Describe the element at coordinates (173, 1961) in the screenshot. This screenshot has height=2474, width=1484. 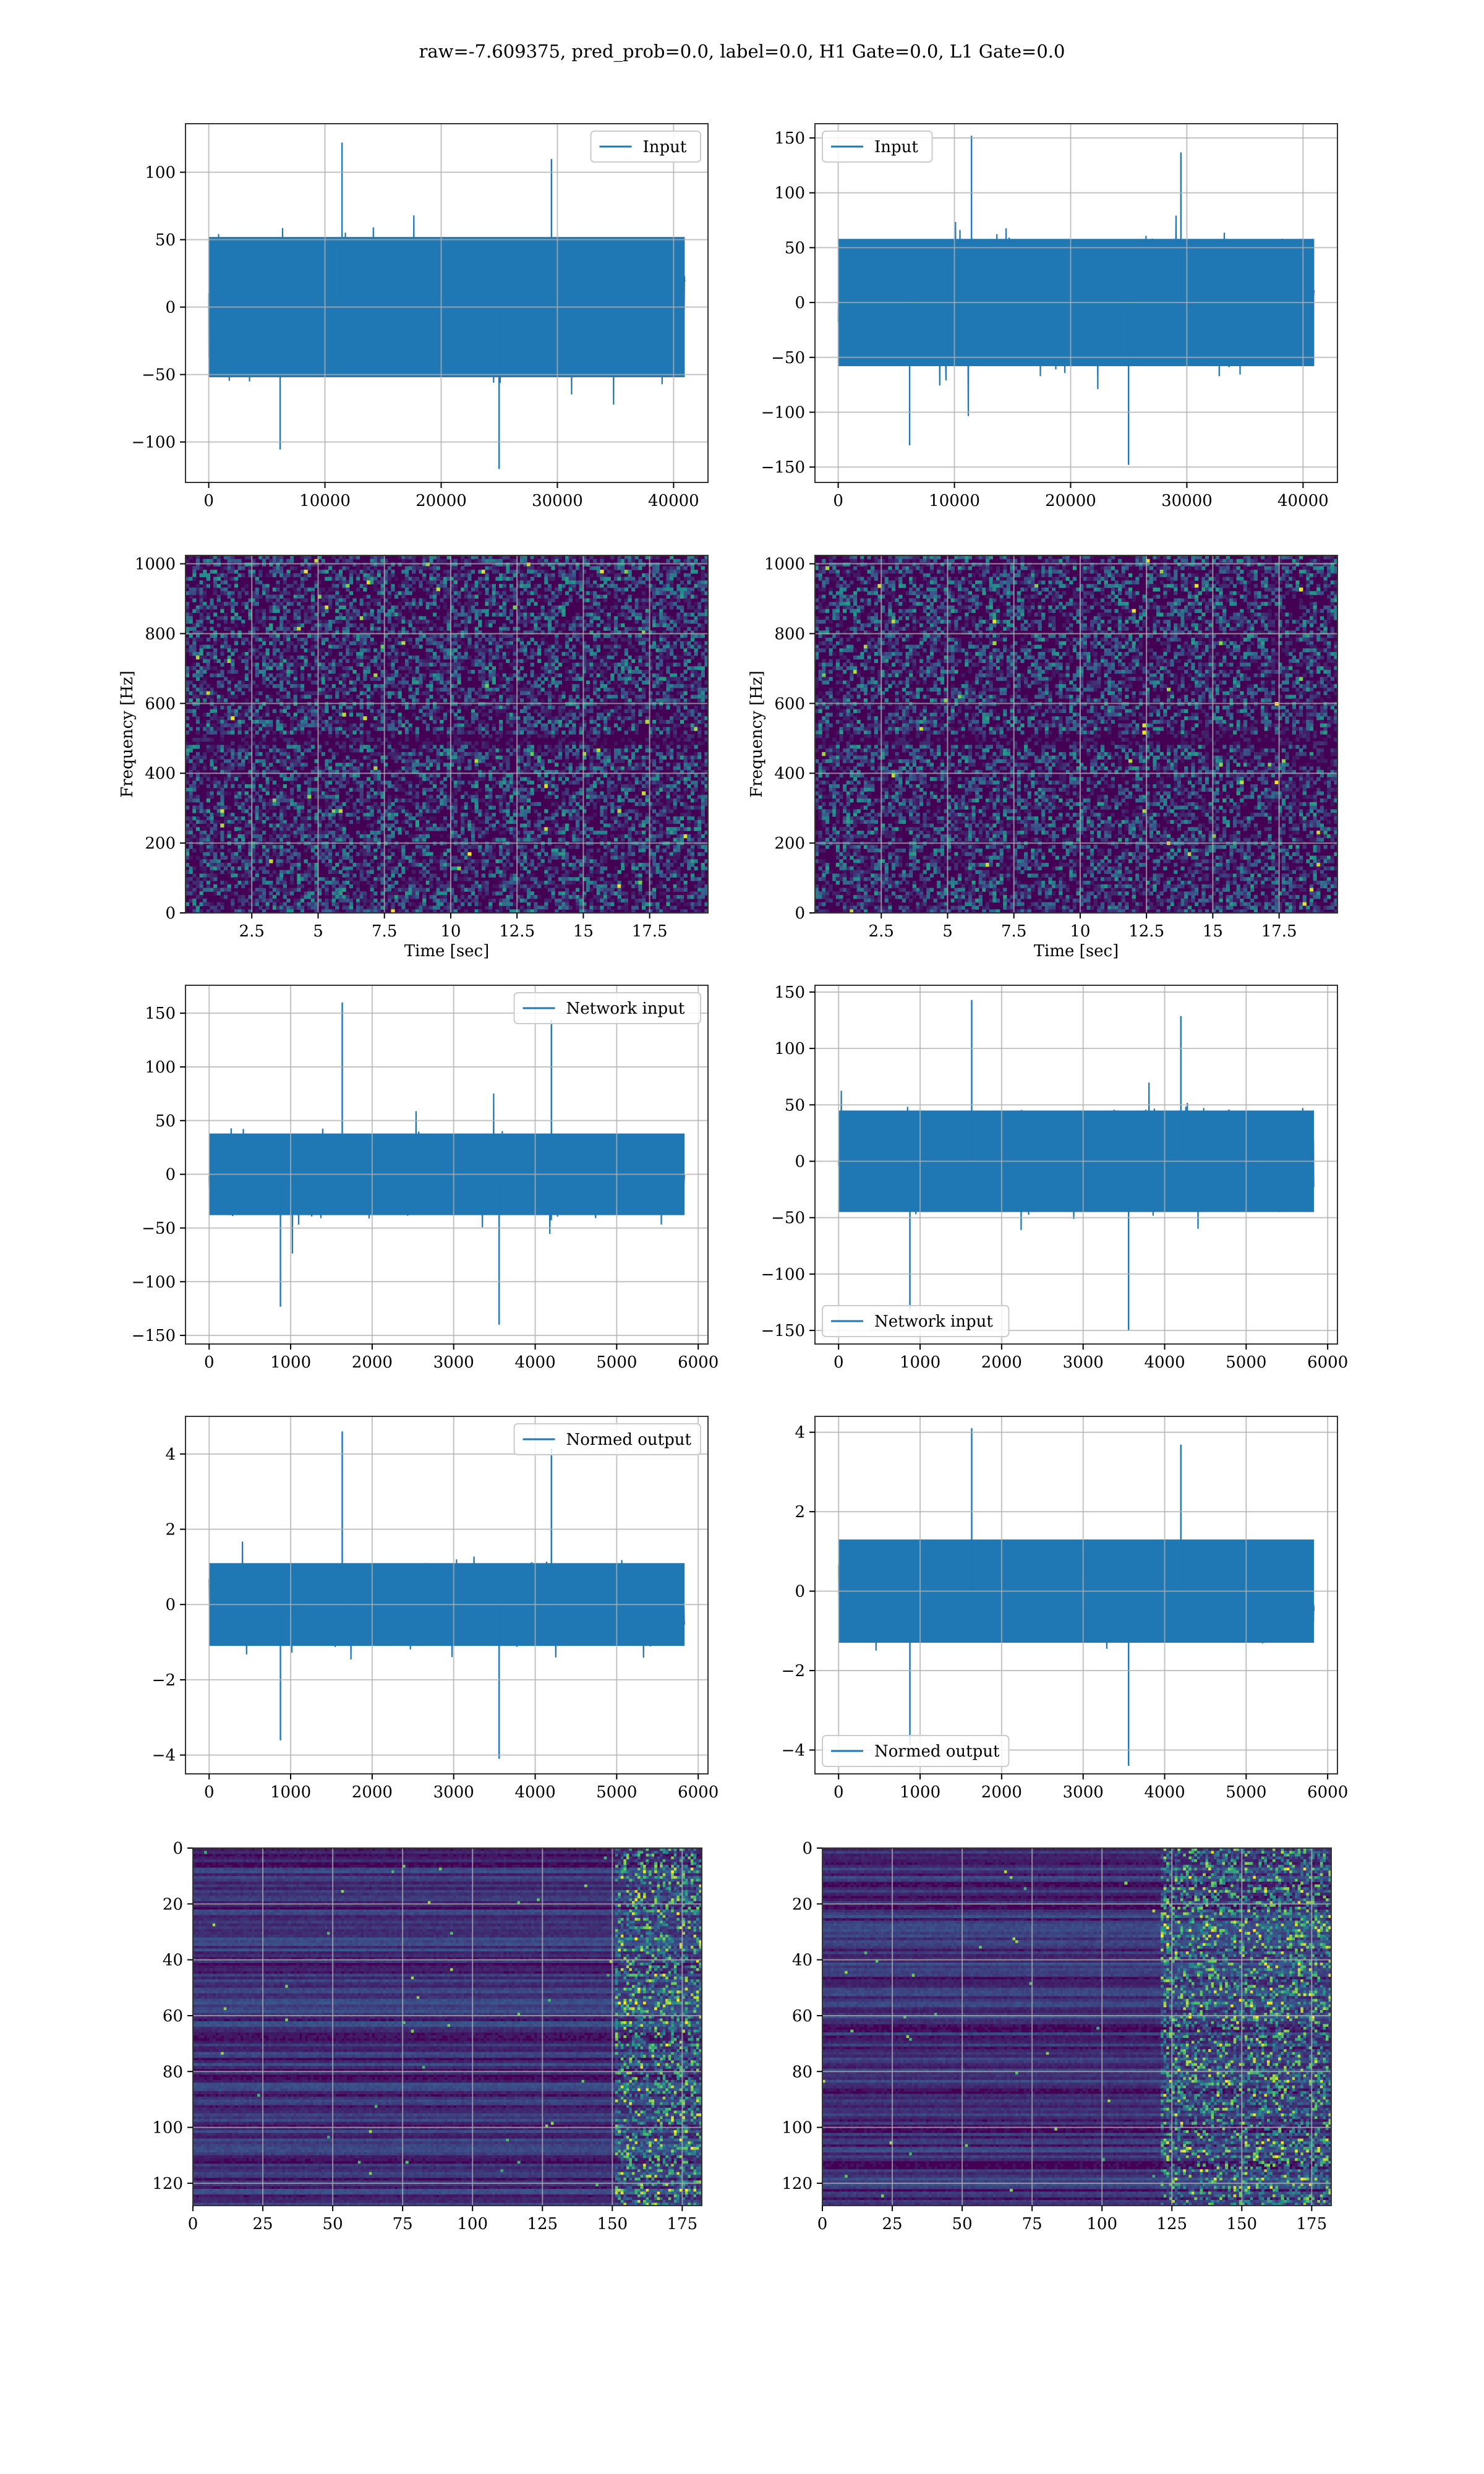
I see `y-tick-label: 40` at that location.